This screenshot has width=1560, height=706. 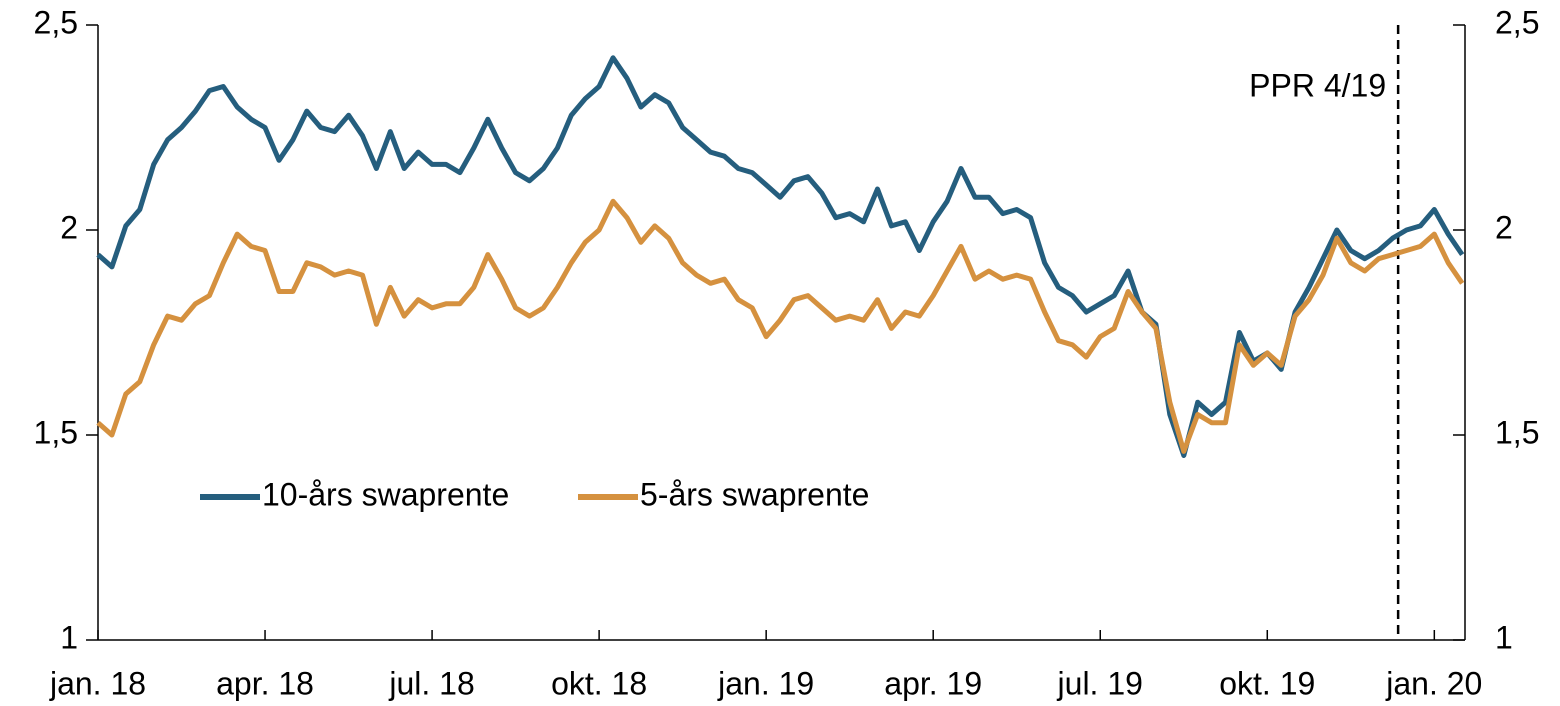 What do you see at coordinates (1100, 683) in the screenshot?
I see `x-tick-label: jul. 19` at bounding box center [1100, 683].